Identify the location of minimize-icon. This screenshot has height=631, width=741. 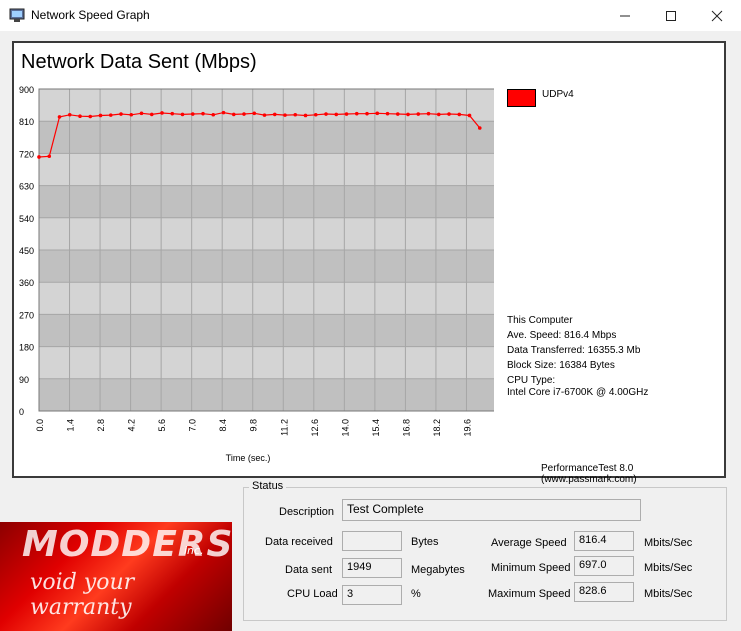
(625, 15).